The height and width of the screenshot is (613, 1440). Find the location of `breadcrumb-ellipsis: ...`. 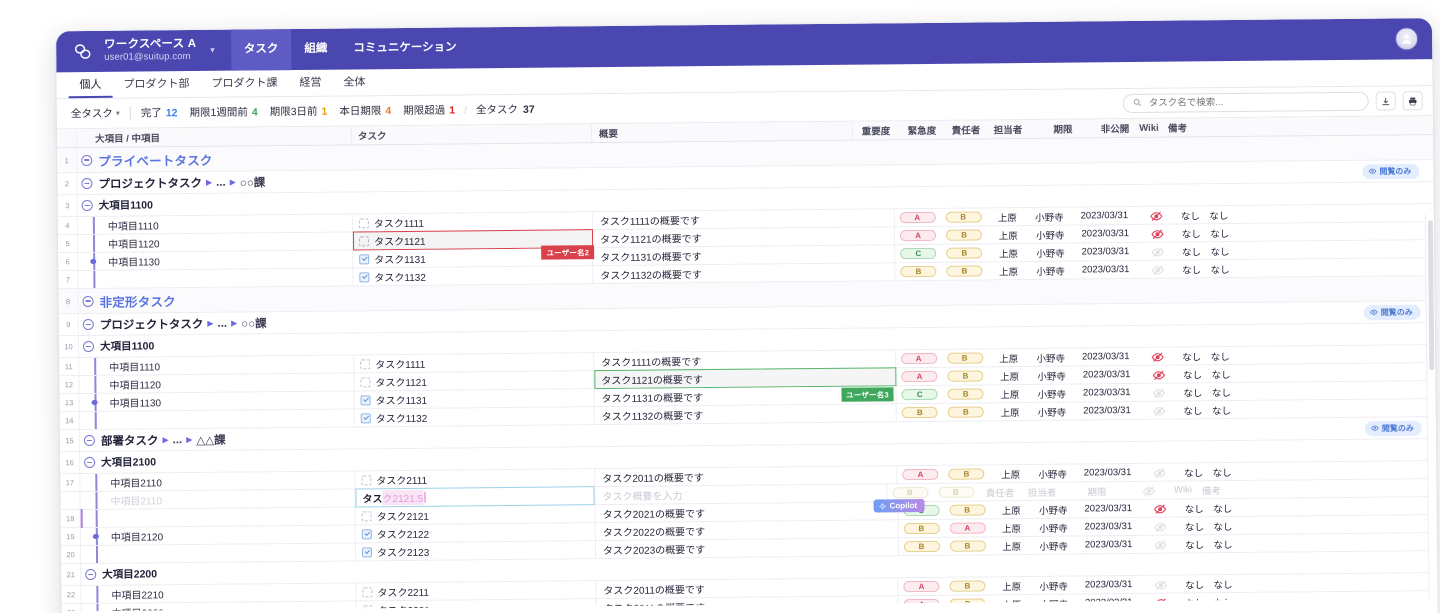

breadcrumb-ellipsis: ... is located at coordinates (221, 182).